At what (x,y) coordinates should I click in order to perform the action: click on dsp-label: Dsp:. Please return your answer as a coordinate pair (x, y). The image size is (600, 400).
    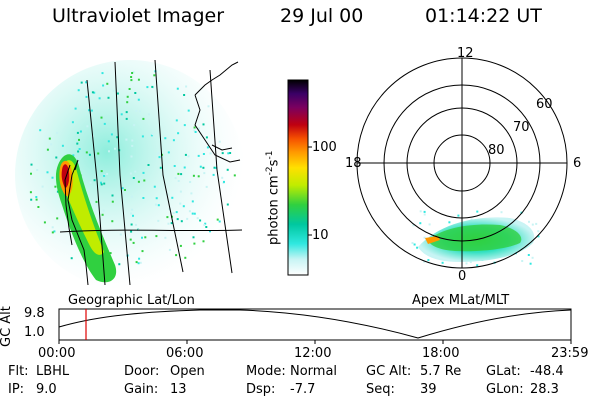
    Looking at the image, I should click on (261, 389).